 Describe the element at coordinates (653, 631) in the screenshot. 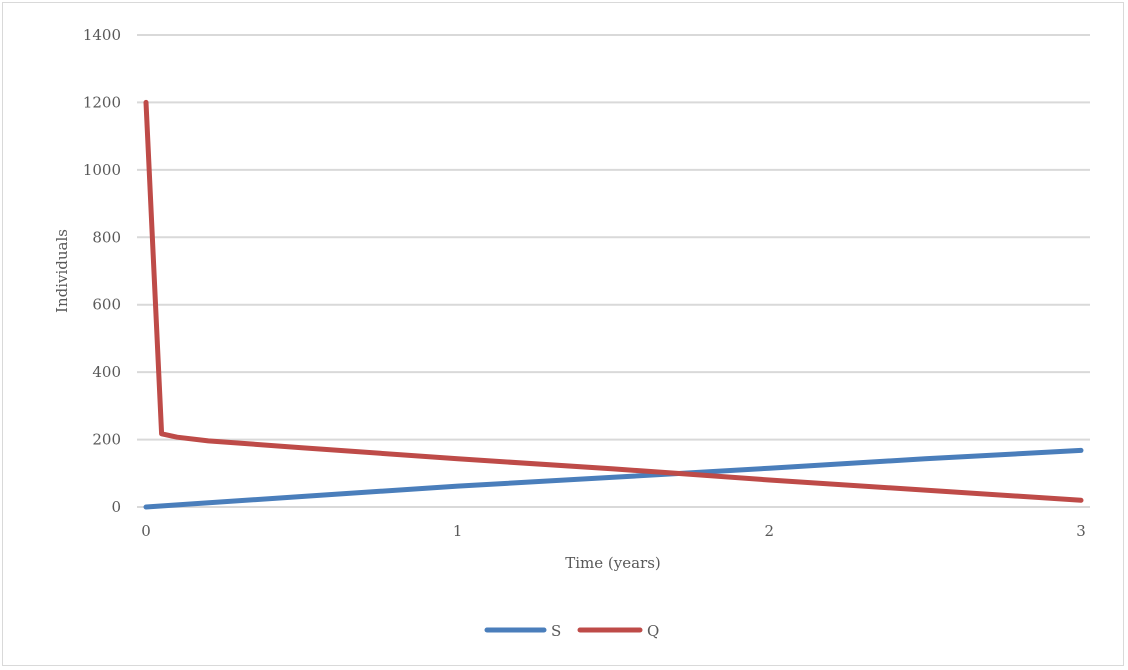

I see `legend-label: Q` at that location.